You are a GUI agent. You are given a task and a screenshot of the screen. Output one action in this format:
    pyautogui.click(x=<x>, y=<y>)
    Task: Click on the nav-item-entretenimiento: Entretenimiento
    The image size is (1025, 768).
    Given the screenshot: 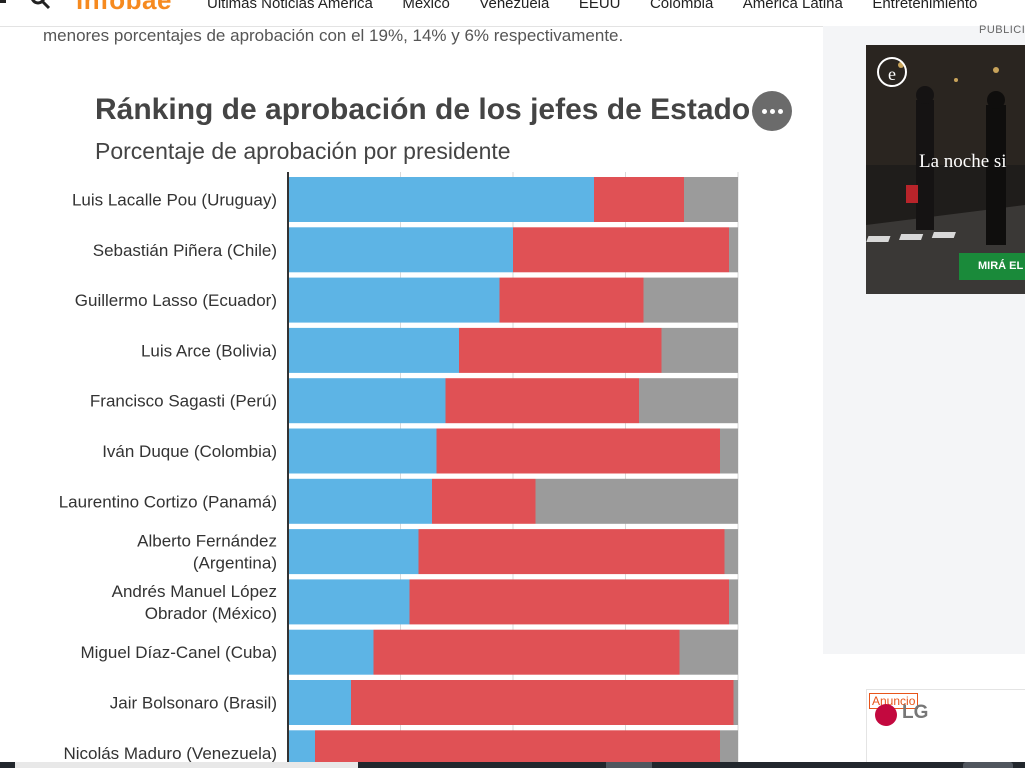 What is the action you would take?
    pyautogui.click(x=925, y=6)
    